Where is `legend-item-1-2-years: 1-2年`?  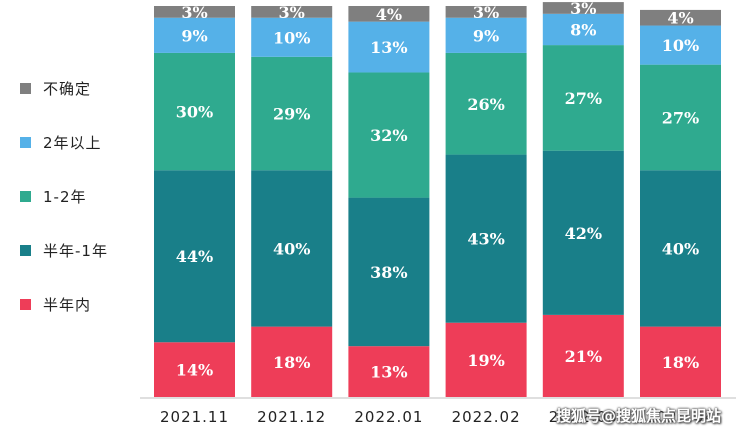
legend-item-1-2-years: 1-2年 is located at coordinates (53, 196).